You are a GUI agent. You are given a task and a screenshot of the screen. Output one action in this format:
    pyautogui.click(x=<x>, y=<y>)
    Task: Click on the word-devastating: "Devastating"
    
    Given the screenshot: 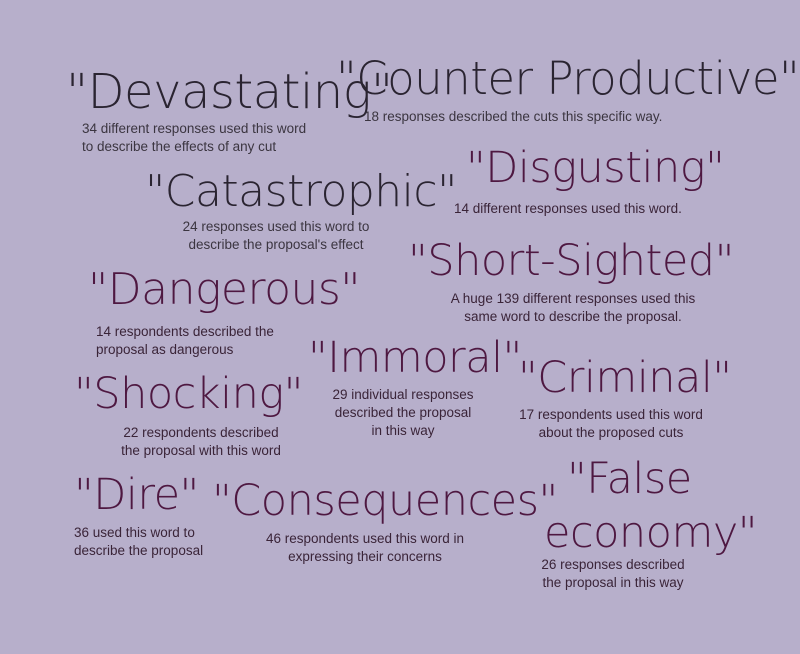 What is the action you would take?
    pyautogui.click(x=229, y=92)
    